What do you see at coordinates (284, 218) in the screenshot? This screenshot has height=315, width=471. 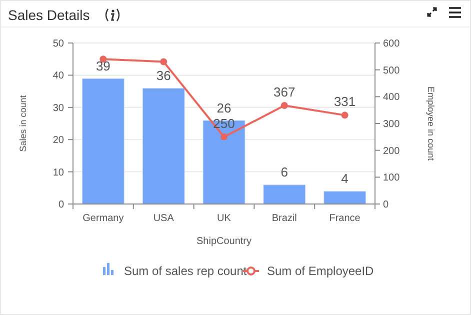 I see `x-tick-label: Brazil` at bounding box center [284, 218].